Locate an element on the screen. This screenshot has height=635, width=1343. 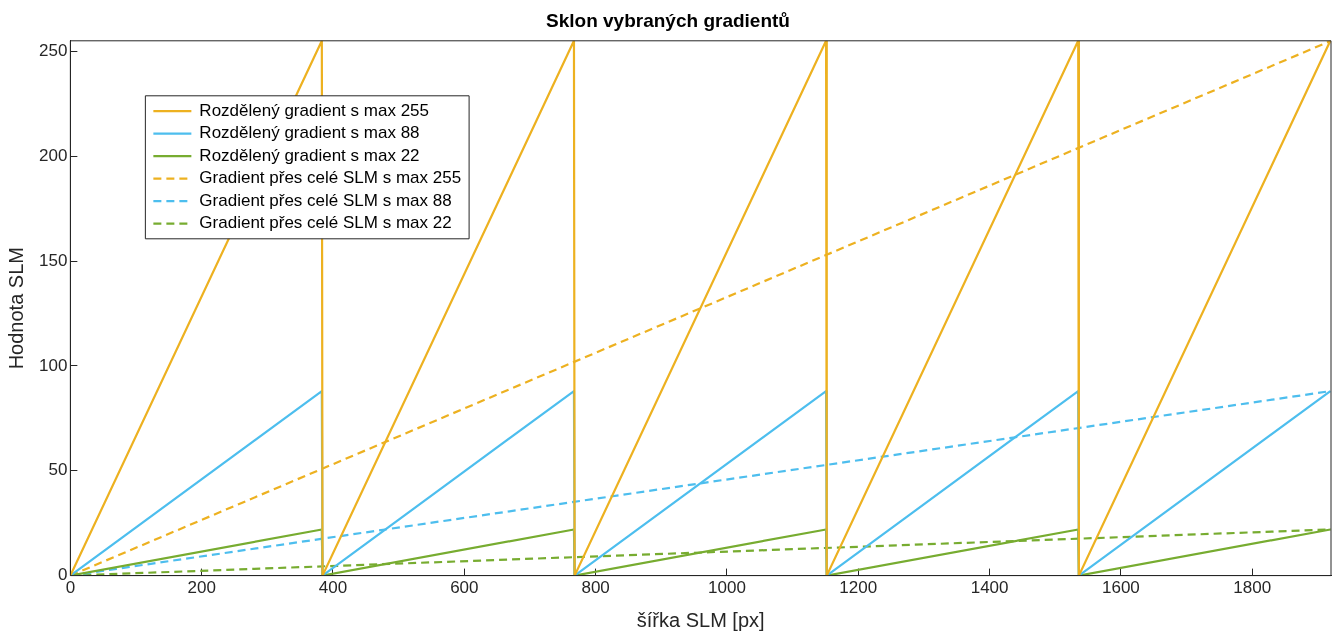
x-tick-label: 200 is located at coordinates (201, 588).